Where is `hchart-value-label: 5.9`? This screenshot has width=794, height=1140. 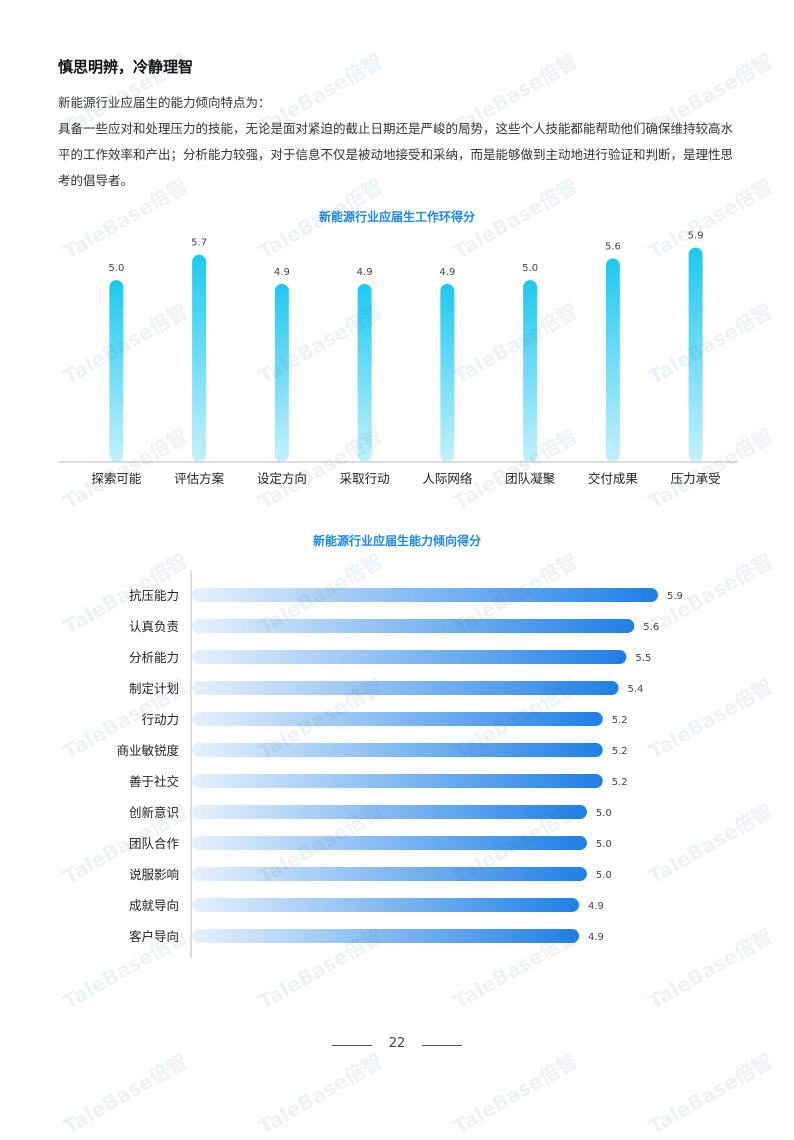 hchart-value-label: 5.9 is located at coordinates (675, 596).